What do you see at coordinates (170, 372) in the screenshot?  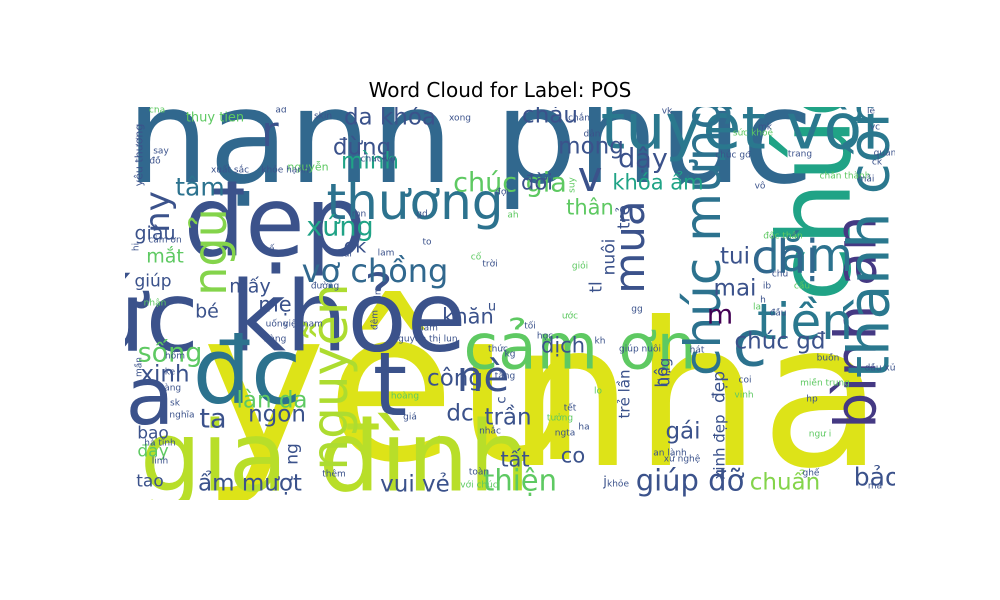 I see `word-121: ke` at bounding box center [170, 372].